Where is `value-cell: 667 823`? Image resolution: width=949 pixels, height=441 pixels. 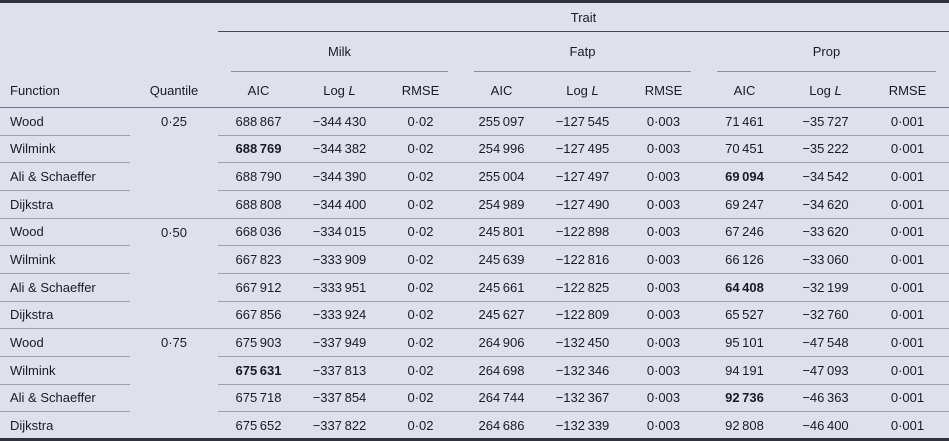 value-cell: 667 823 is located at coordinates (258, 259).